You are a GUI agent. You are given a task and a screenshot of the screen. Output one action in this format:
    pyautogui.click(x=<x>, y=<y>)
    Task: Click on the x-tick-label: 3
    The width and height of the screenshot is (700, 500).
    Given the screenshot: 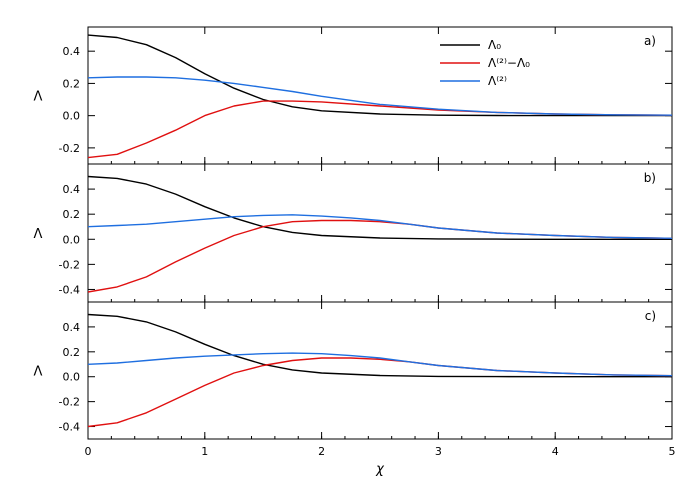 What is the action you would take?
    pyautogui.click(x=438, y=451)
    